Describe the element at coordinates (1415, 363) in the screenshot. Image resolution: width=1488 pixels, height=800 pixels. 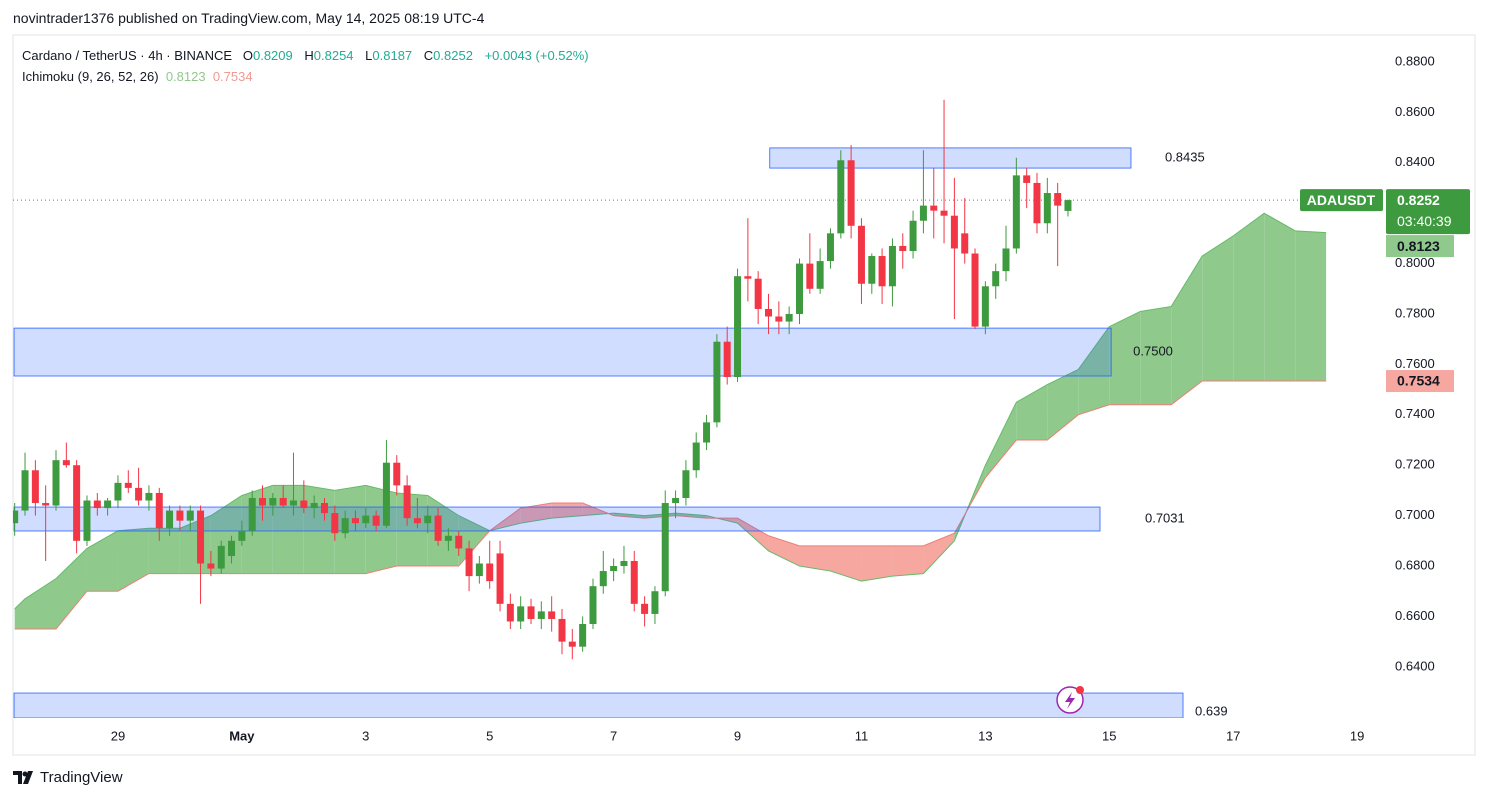
I see `y-tick-label: 0.7600` at that location.